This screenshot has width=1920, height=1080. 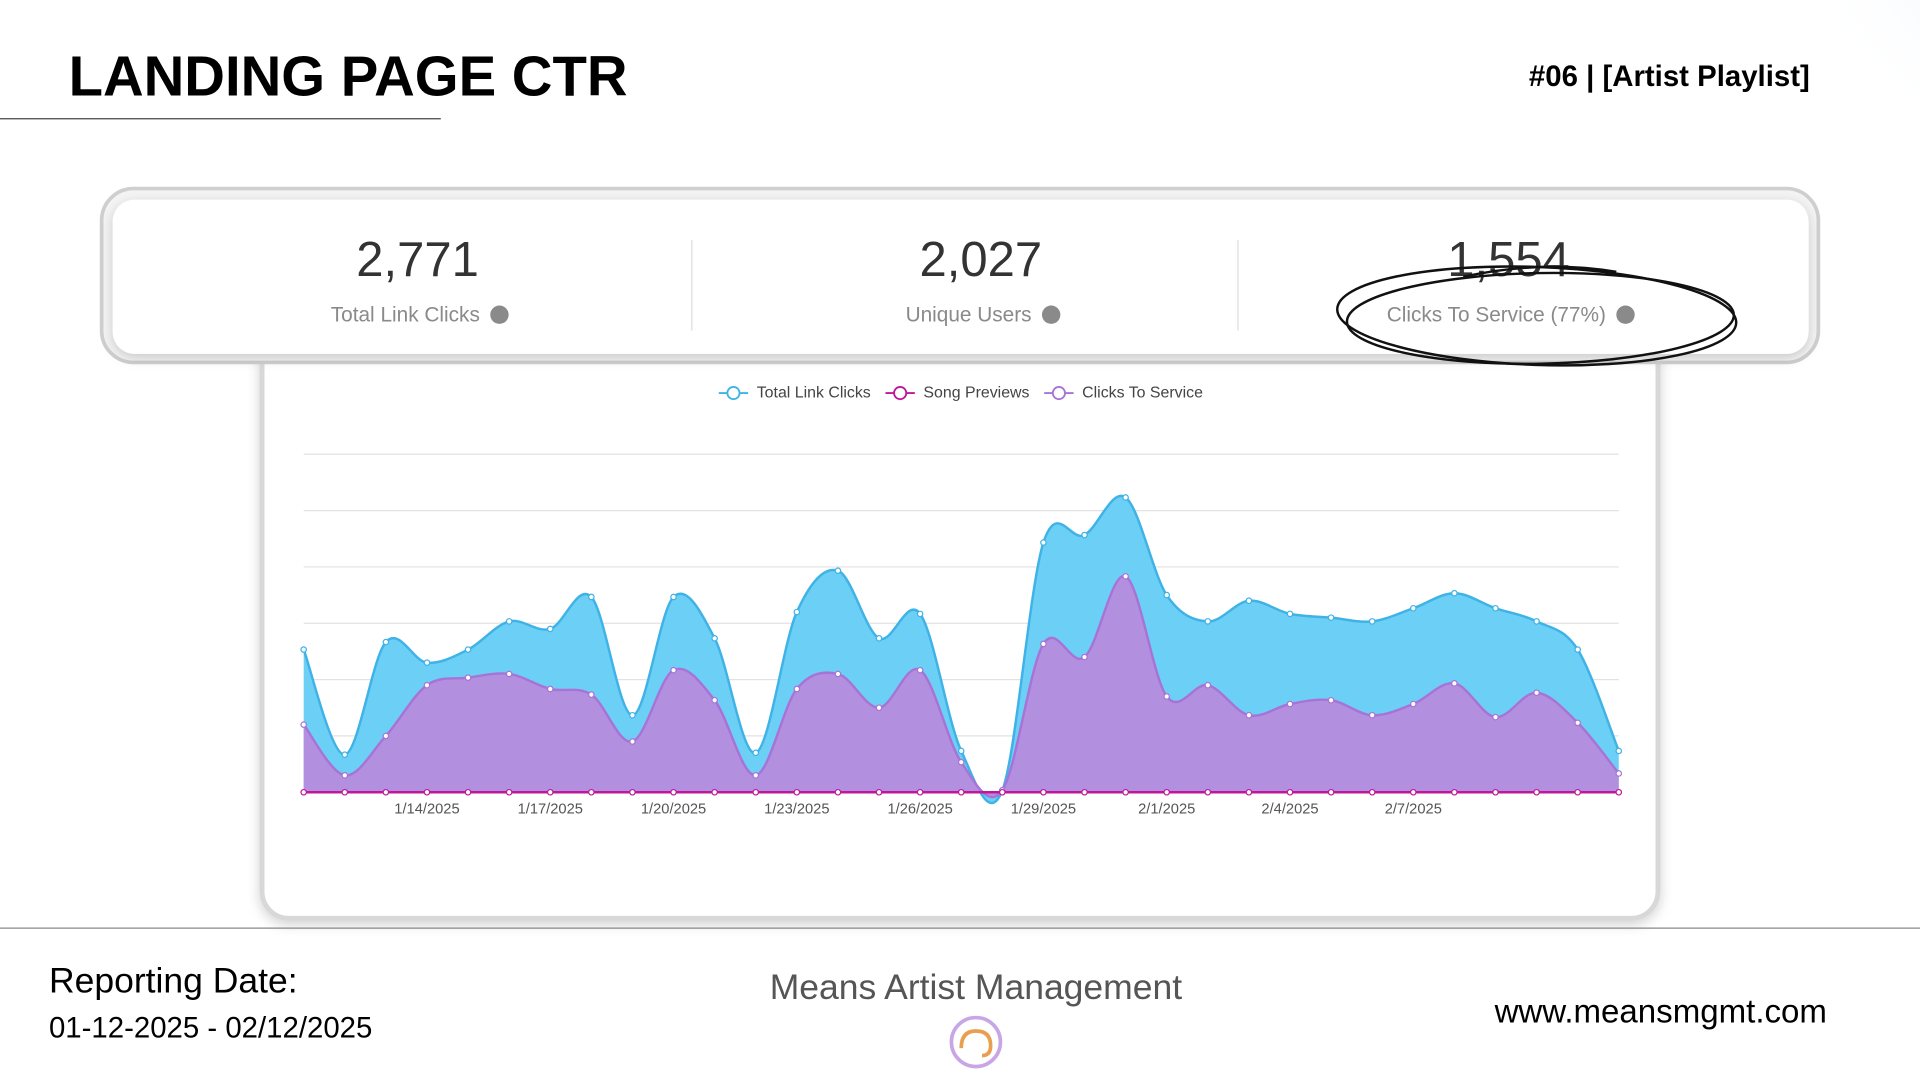 What do you see at coordinates (1166, 809) in the screenshot?
I see `x-tick-label: 2/1/2025` at bounding box center [1166, 809].